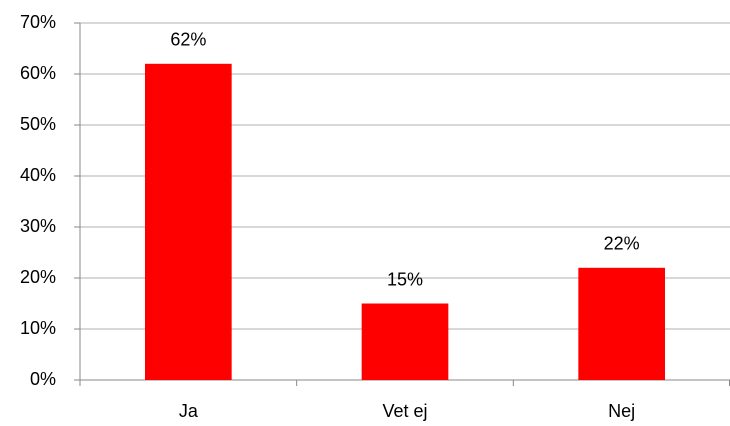 The image size is (730, 426). What do you see at coordinates (38, 73) in the screenshot?
I see `y-tick-label: 60%` at bounding box center [38, 73].